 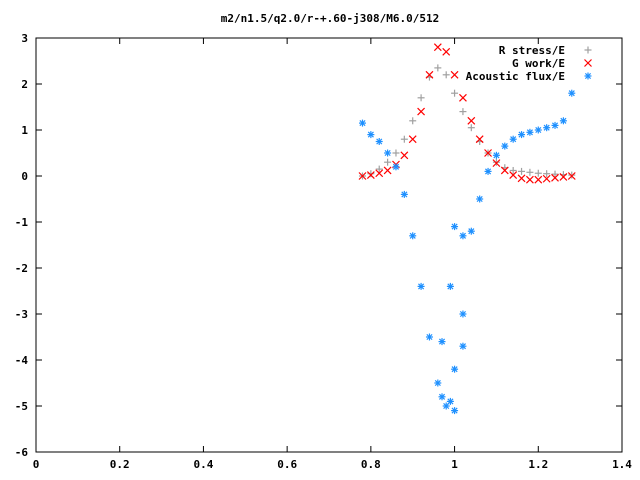 I want to click on legend-label: R stress/E, so click(x=532, y=50).